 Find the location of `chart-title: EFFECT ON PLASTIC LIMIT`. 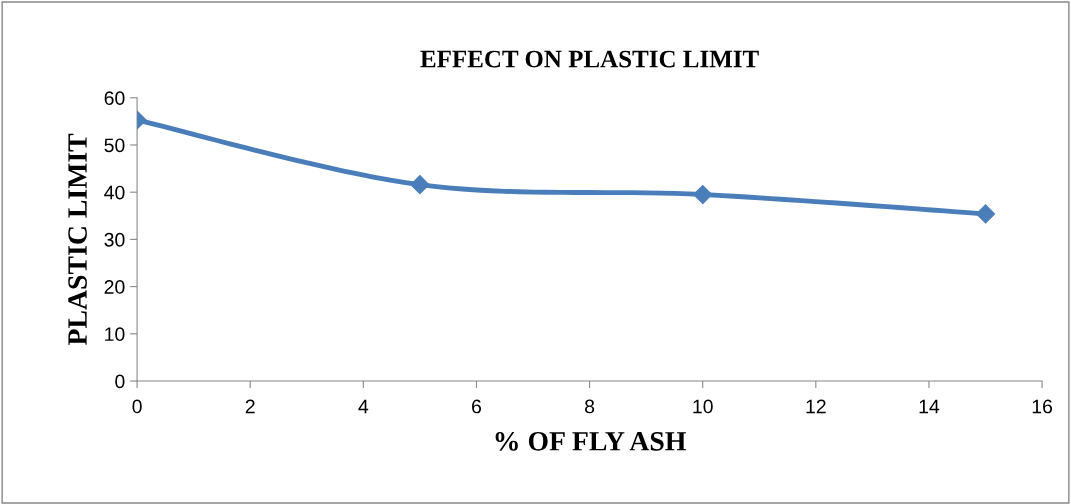

chart-title: EFFECT ON PLASTIC LIMIT is located at coordinates (589, 59).